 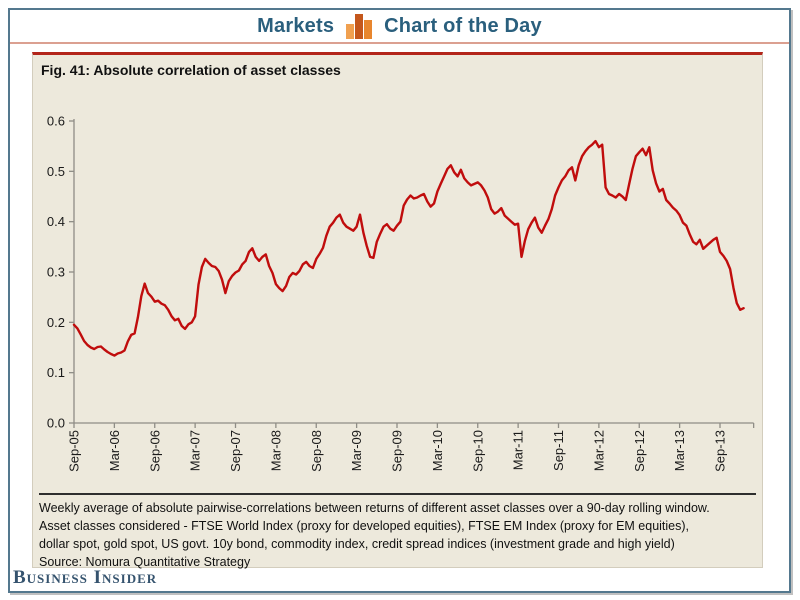 What do you see at coordinates (639, 451) in the screenshot?
I see `x-tick-label: Sep-12` at bounding box center [639, 451].